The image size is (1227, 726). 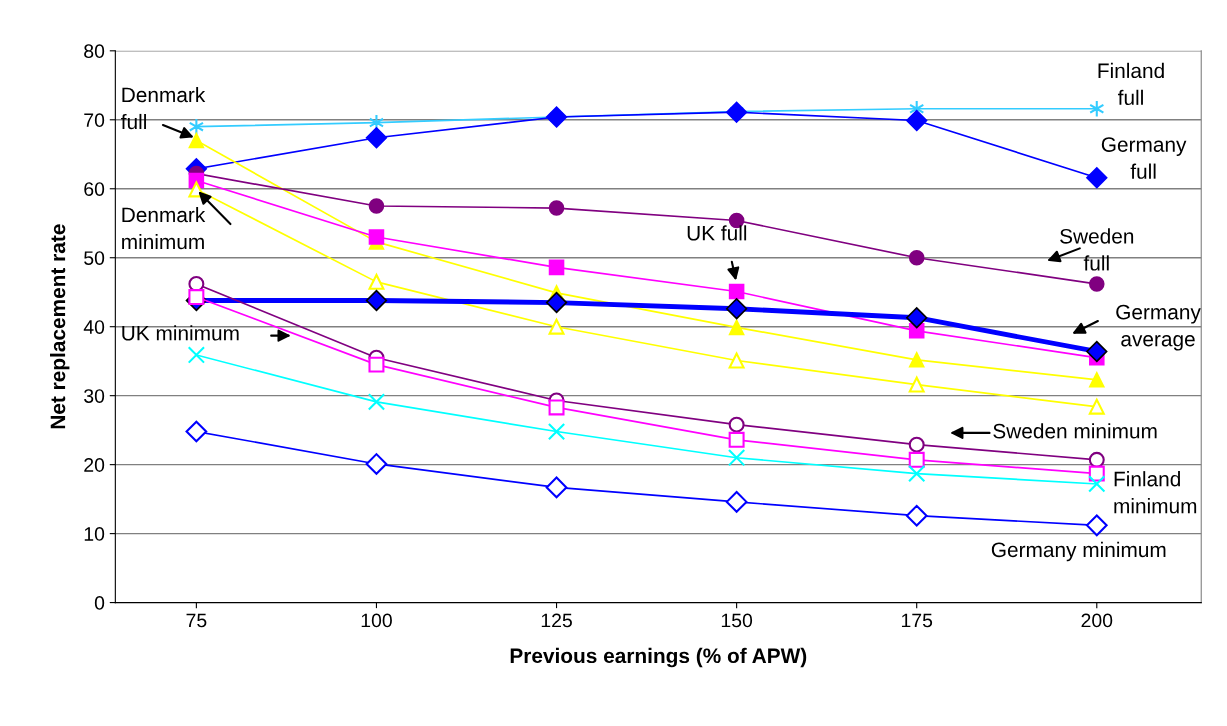 I want to click on annotation: Denmark minimum, so click(x=164, y=228).